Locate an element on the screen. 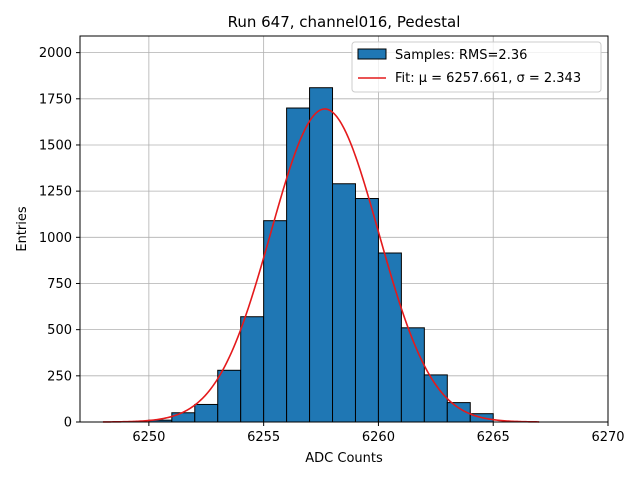 Image resolution: width=640 pixels, height=480 pixels. x-axis-ticks: 6250 6255 6260 6265 6270 is located at coordinates (378, 433).